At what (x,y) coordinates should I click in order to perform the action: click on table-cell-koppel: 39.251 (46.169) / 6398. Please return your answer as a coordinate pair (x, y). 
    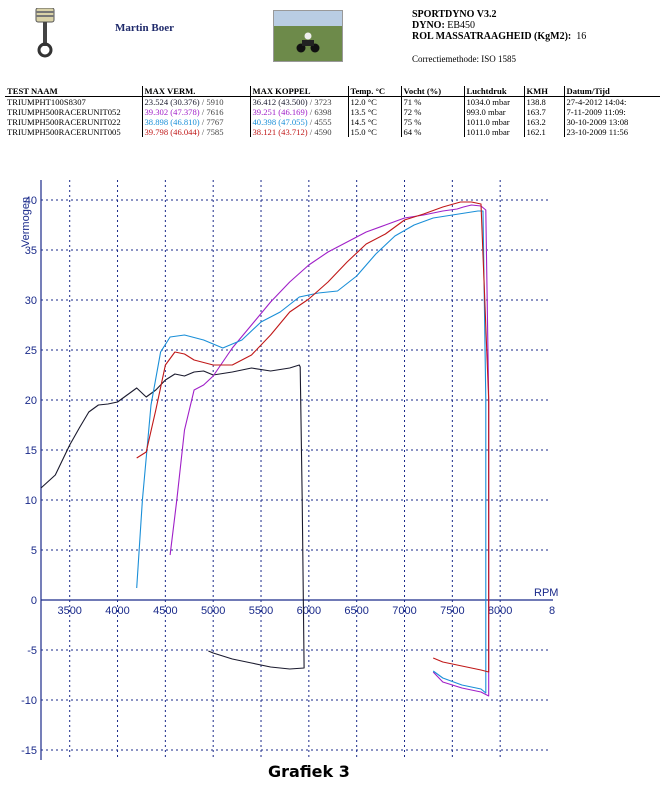
    Looking at the image, I should click on (298, 112).